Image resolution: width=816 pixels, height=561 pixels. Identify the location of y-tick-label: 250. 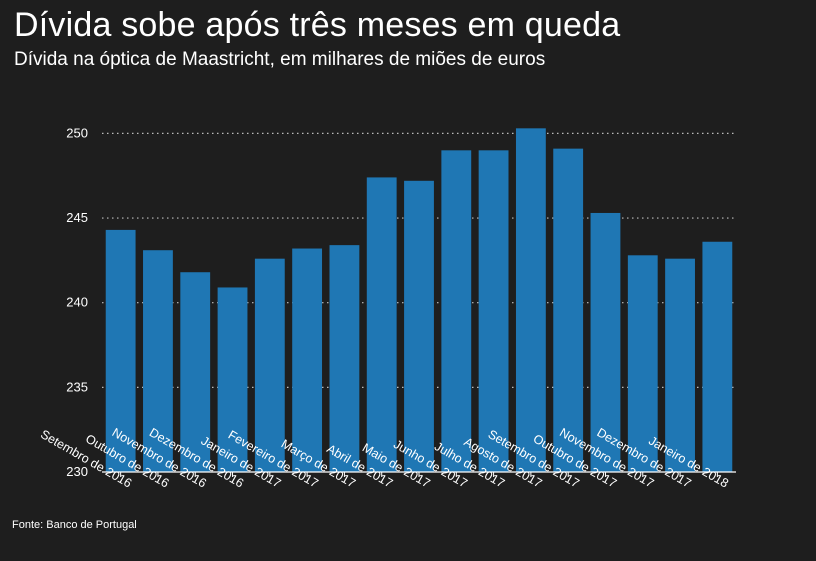
(77, 132).